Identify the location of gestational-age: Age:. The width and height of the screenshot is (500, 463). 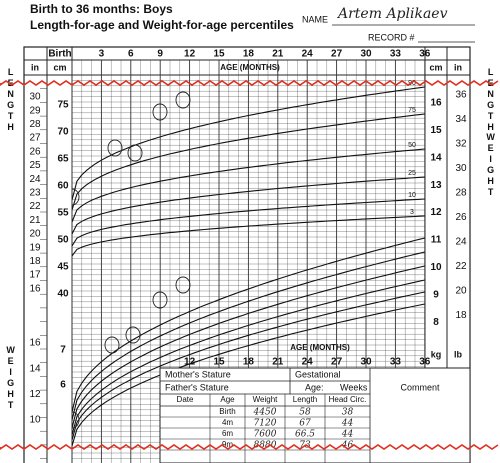
(314, 387).